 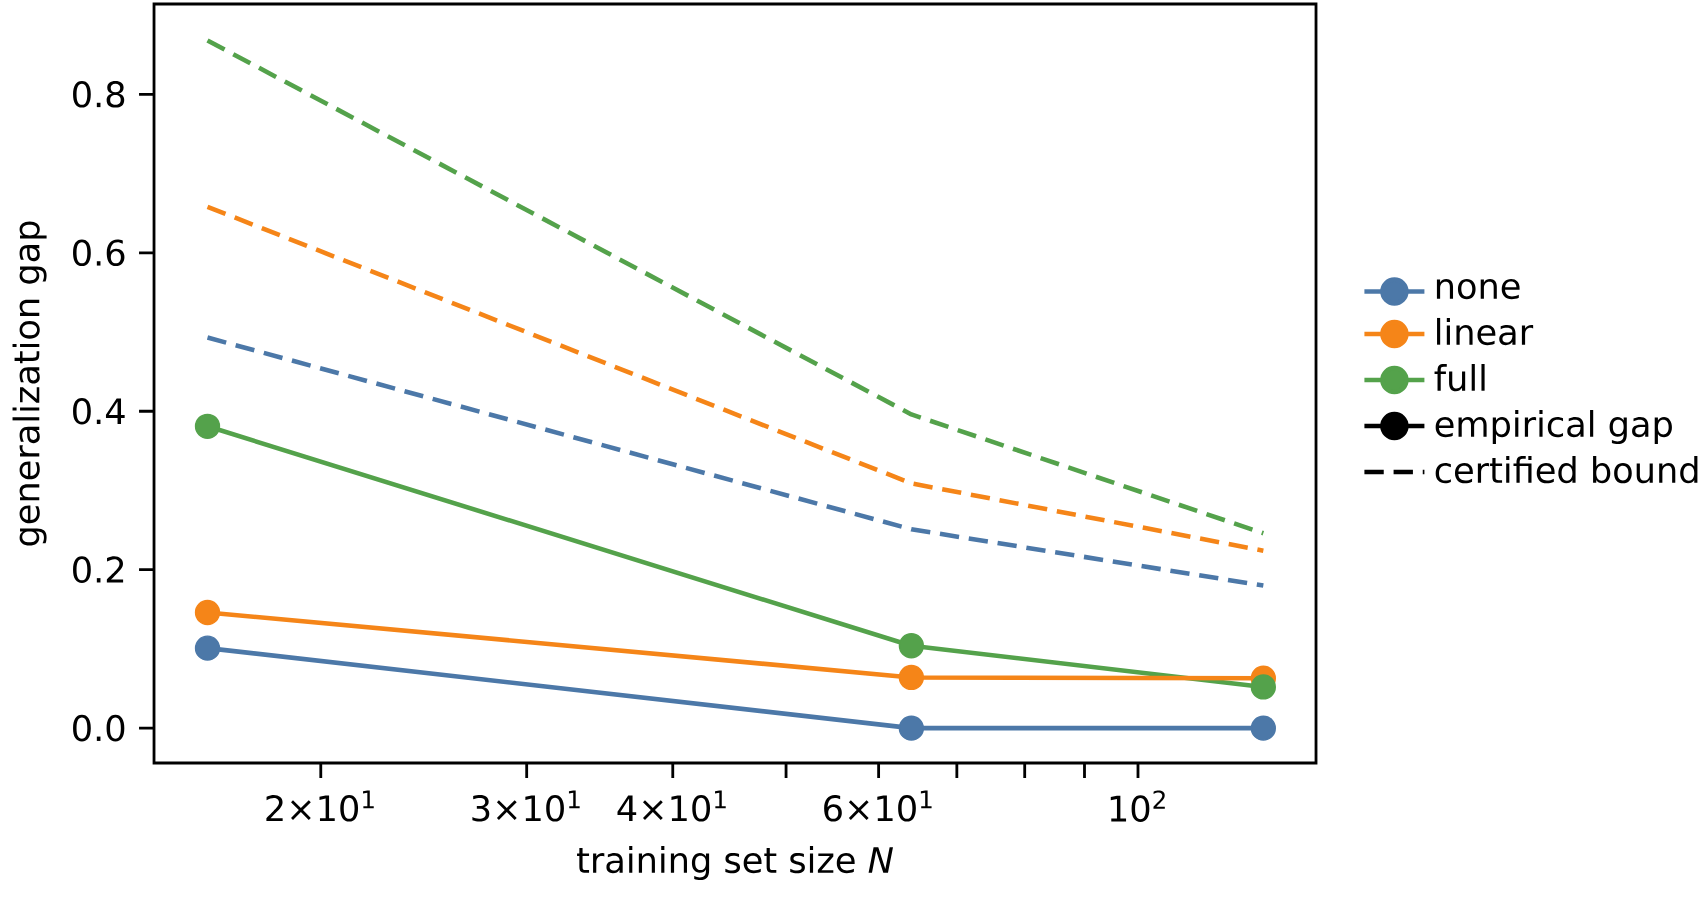 What do you see at coordinates (1566, 470) in the screenshot?
I see `legend-label: certified bound` at bounding box center [1566, 470].